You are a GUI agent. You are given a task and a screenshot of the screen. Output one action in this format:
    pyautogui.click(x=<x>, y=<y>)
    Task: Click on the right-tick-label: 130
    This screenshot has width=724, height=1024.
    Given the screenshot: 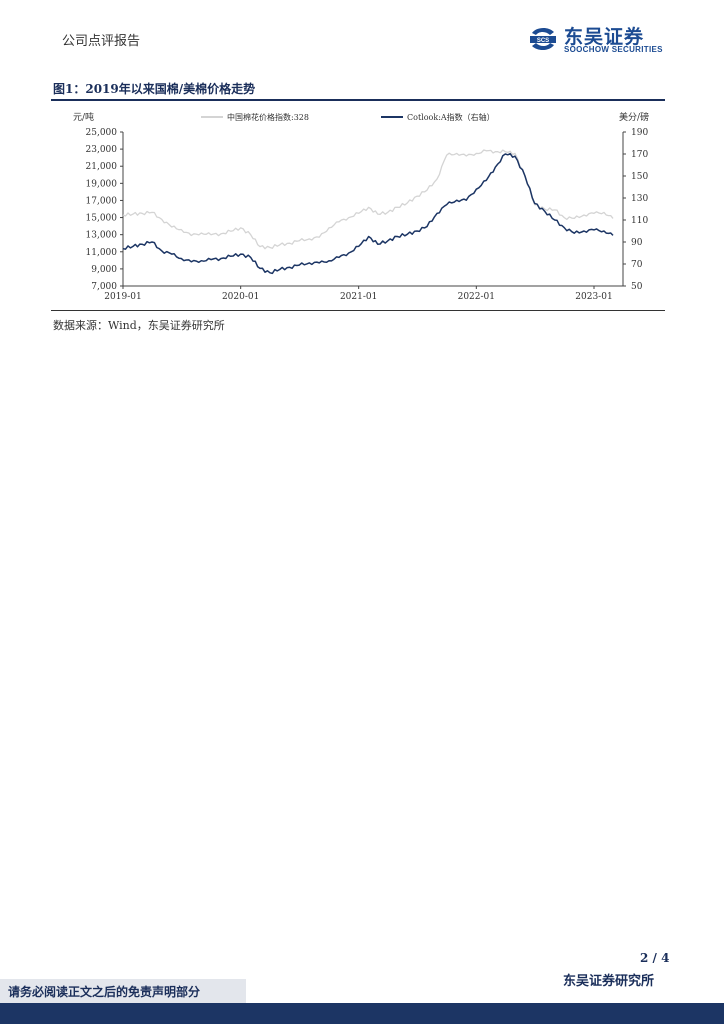 What is the action you would take?
    pyautogui.click(x=639, y=199)
    